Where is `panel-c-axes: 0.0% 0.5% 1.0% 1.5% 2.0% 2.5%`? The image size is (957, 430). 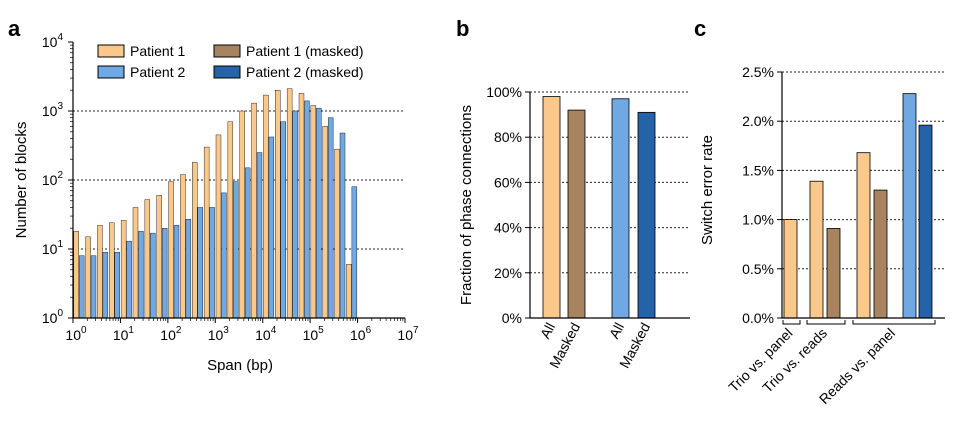 panel-c-axes: 0.0% 0.5% 1.0% 1.5% 2.0% 2.5% is located at coordinates (843, 195).